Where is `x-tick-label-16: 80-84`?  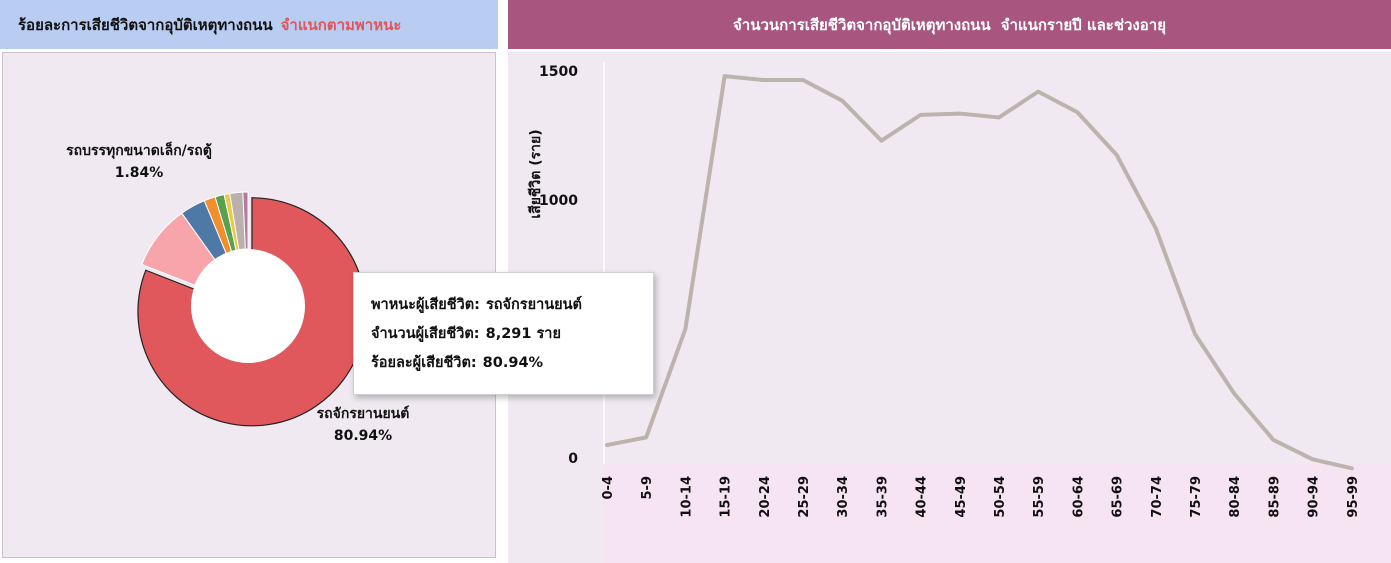
x-tick-label-16: 80-84 is located at coordinates (1235, 497).